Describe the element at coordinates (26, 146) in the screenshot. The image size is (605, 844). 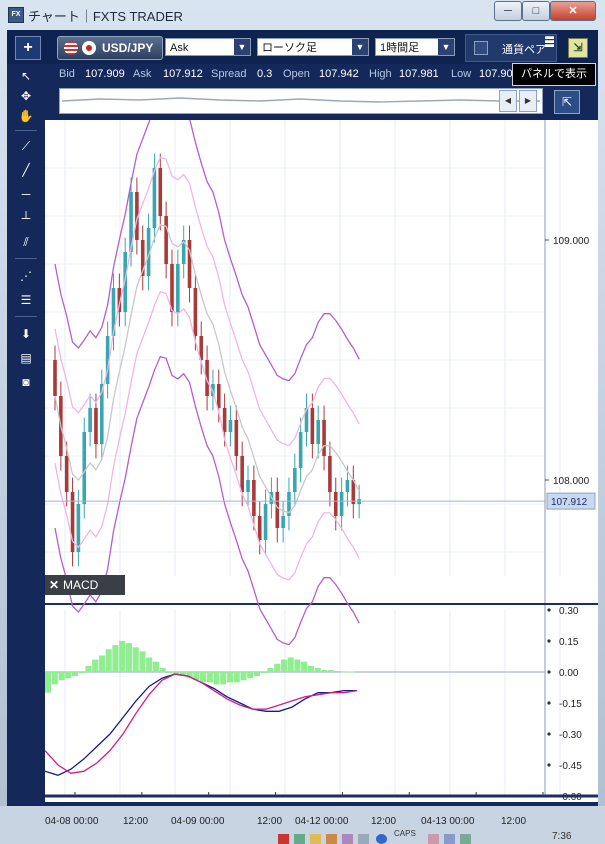
I see `trendline-icon: ⟋` at that location.